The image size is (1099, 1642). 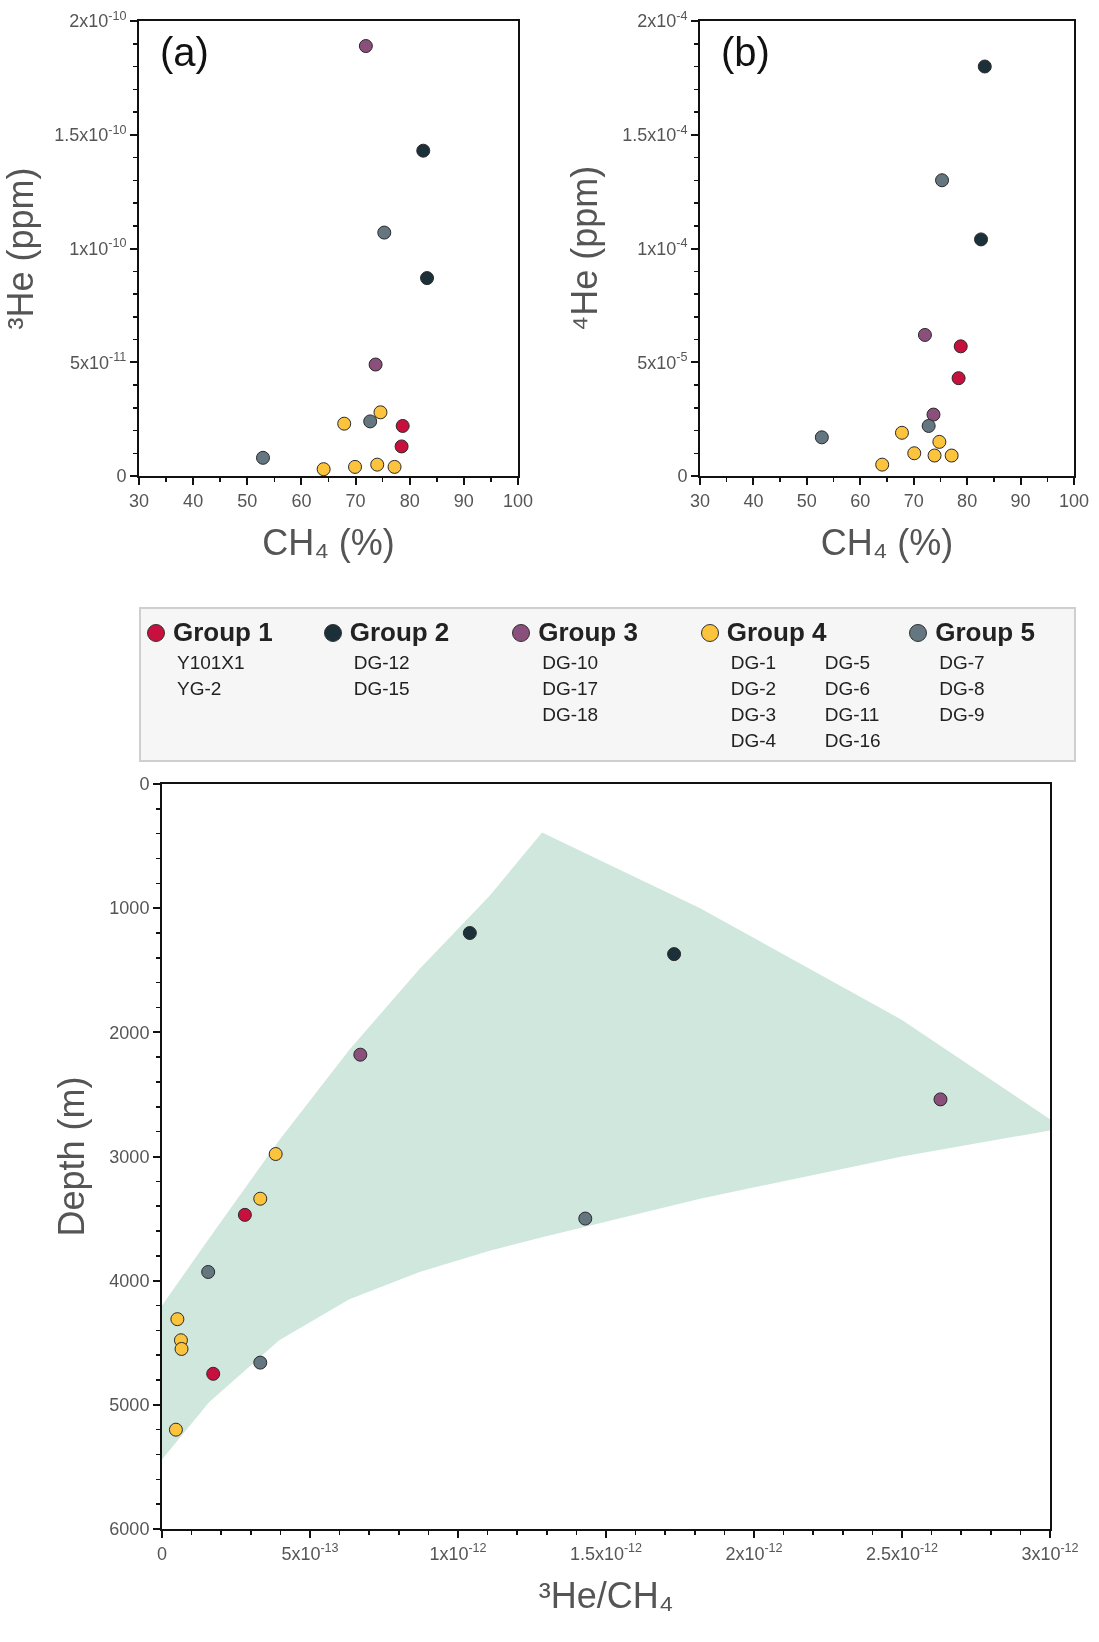 What do you see at coordinates (382, 663) in the screenshot?
I see `text: DG-12` at bounding box center [382, 663].